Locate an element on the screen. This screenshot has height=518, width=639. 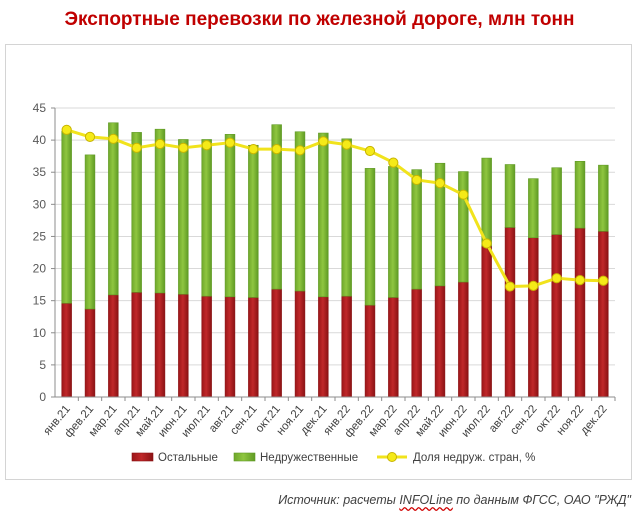
legend-label: Недружественные is located at coordinates (309, 458).